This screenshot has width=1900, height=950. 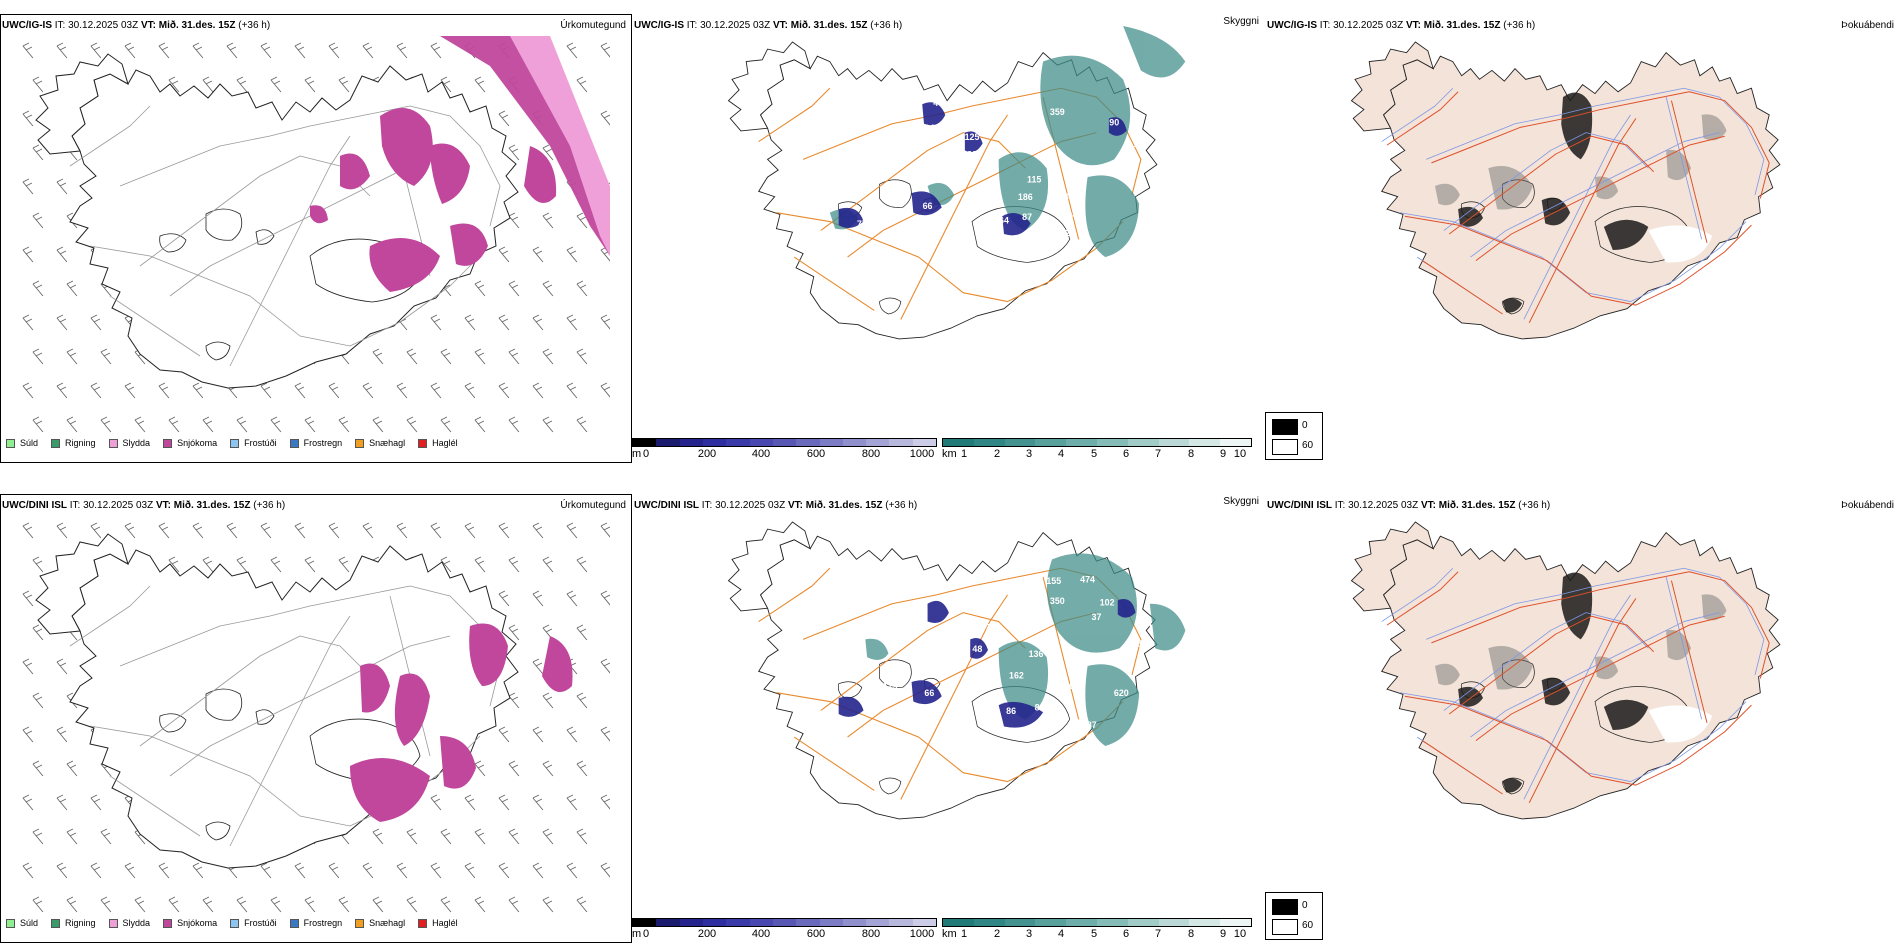 What do you see at coordinates (315, 443) in the screenshot?
I see `legend-item: Frostregn` at bounding box center [315, 443].